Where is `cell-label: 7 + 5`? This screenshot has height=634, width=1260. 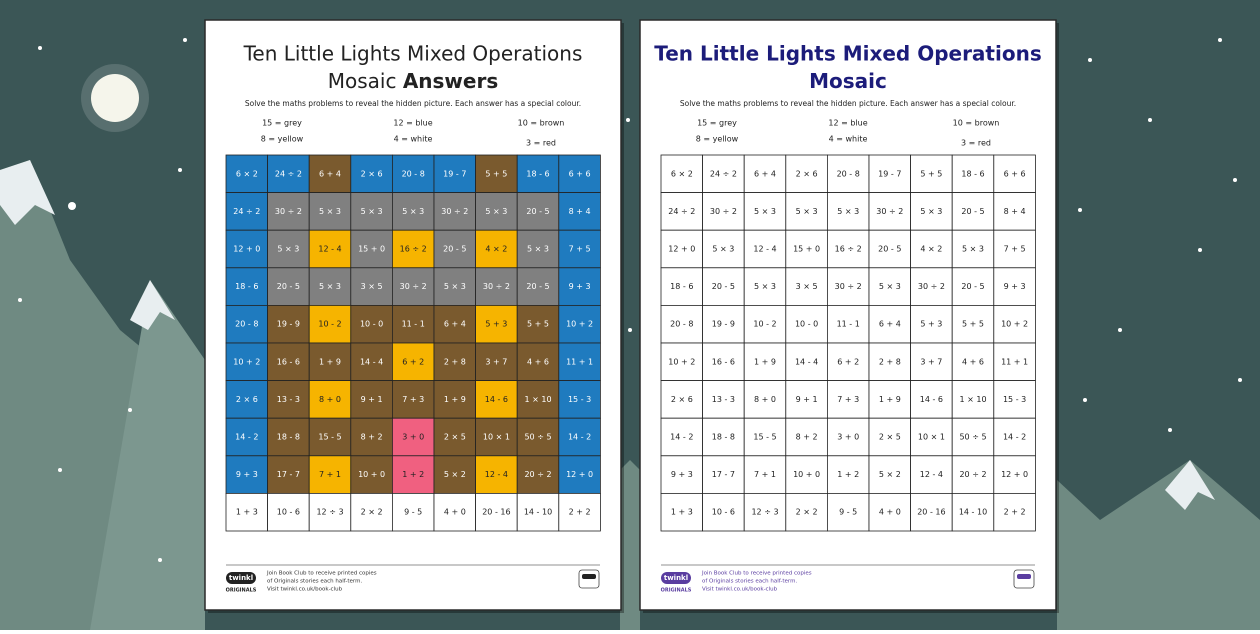 cell-label: 7 + 5 is located at coordinates (1015, 249).